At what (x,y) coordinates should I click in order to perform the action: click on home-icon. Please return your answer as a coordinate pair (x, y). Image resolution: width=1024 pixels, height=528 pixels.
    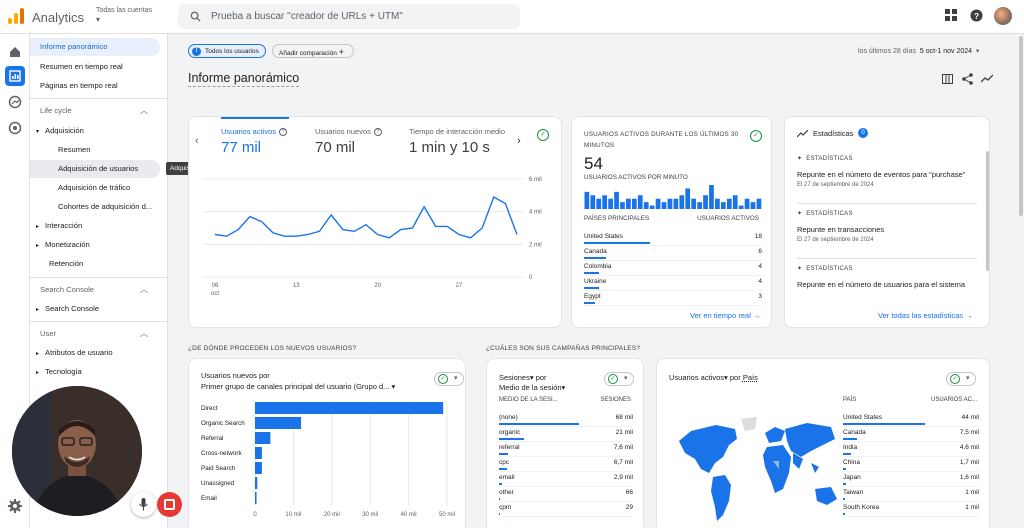
    Looking at the image, I should click on (15, 52).